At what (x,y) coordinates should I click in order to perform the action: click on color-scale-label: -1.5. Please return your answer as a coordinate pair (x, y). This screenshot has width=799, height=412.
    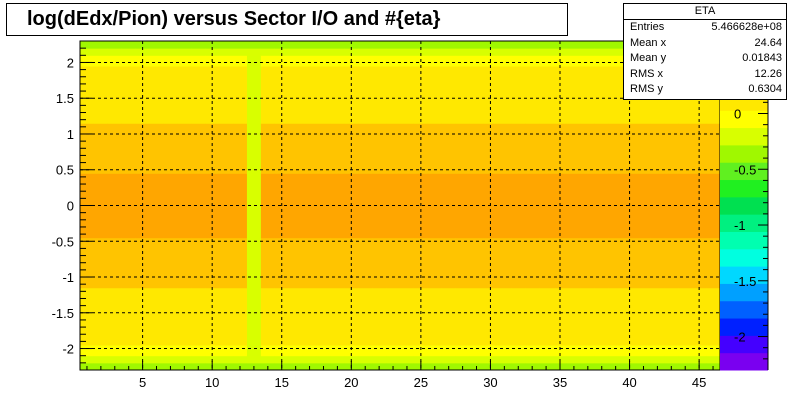
    Looking at the image, I should click on (745, 281).